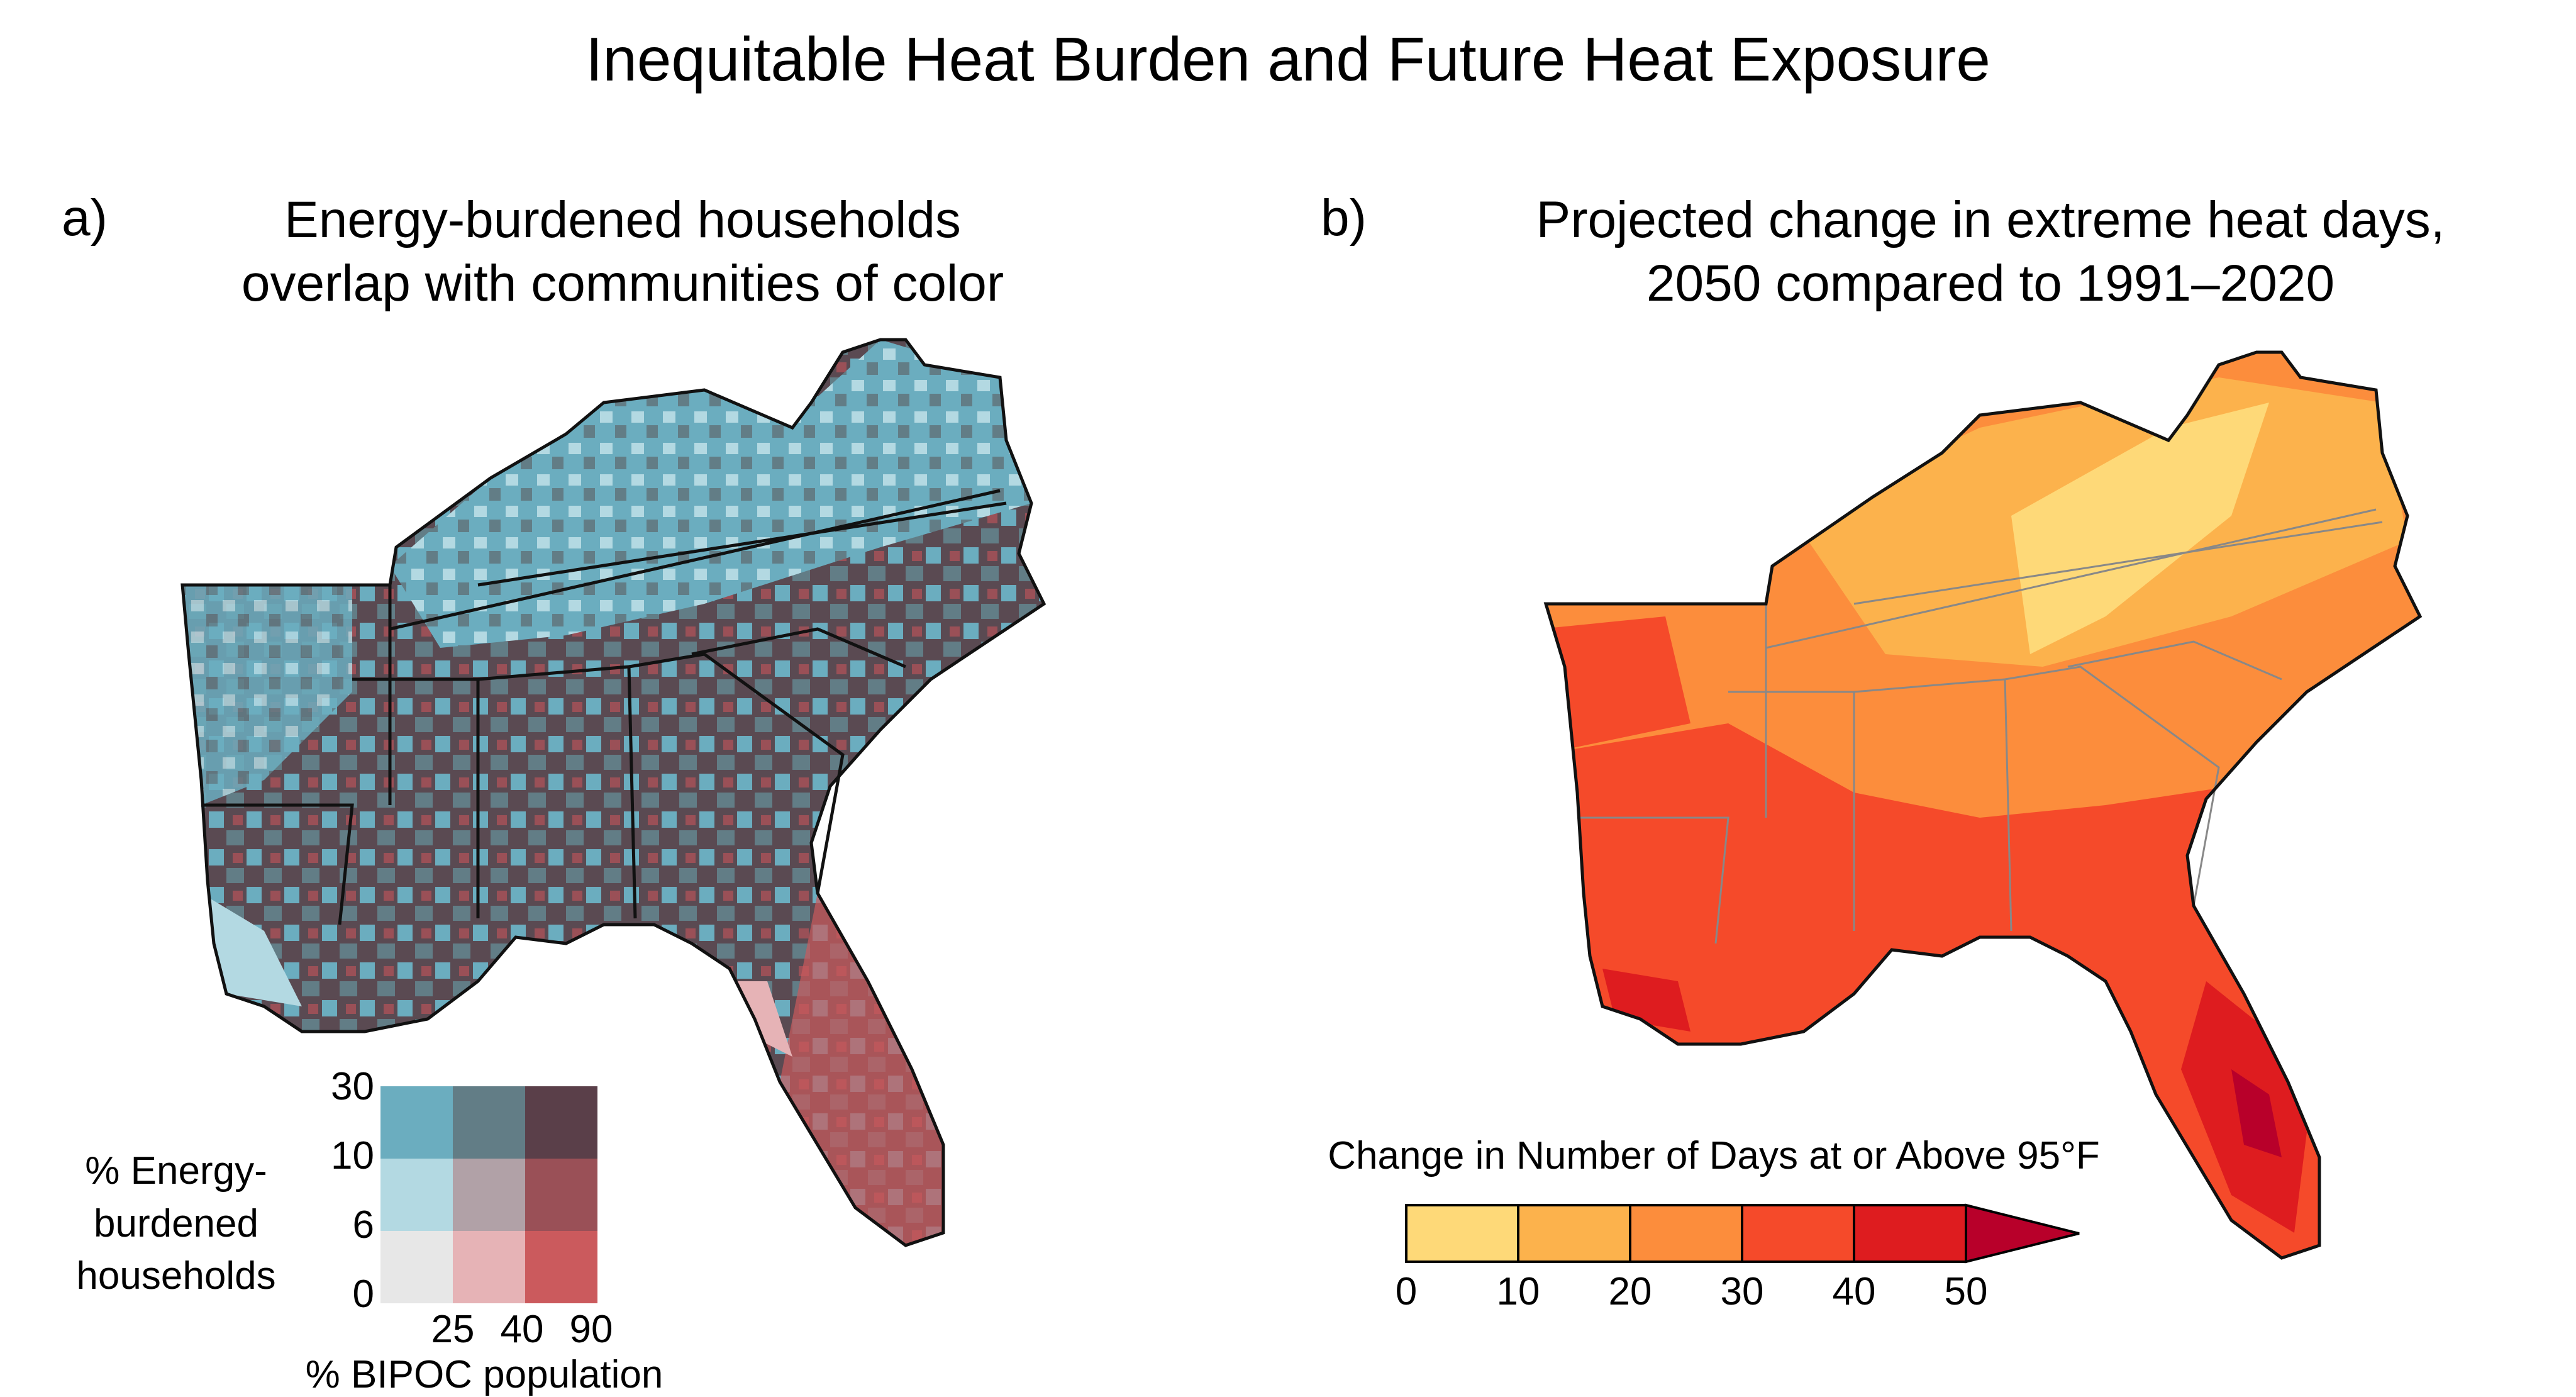 This screenshot has height=1397, width=2576. I want to click on panel-b-subtitle-line2: 2050 compared to 1991–2020, so click(1990, 283).